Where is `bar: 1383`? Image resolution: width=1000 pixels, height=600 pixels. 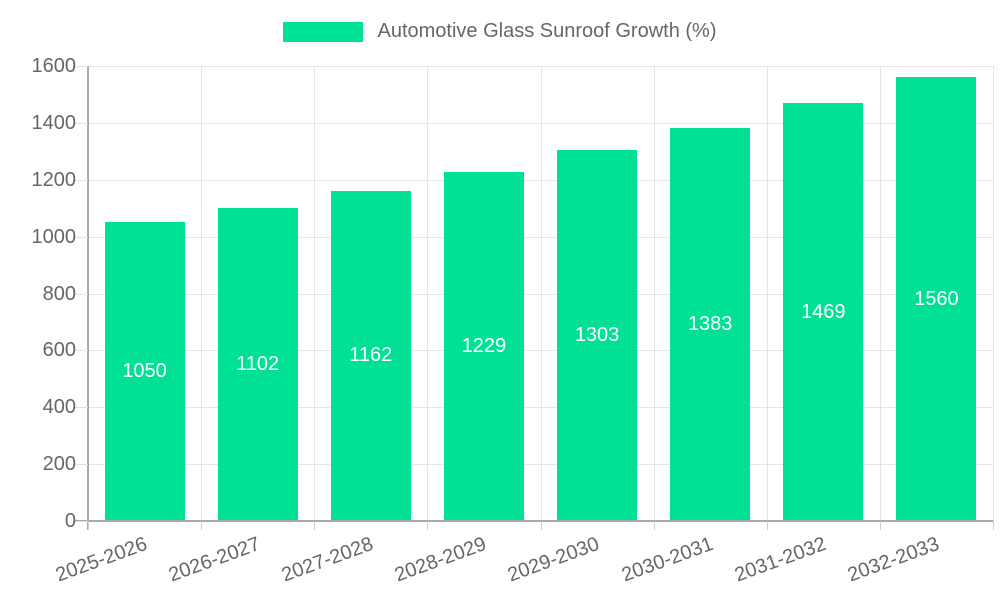
bar: 1383 is located at coordinates (710, 324).